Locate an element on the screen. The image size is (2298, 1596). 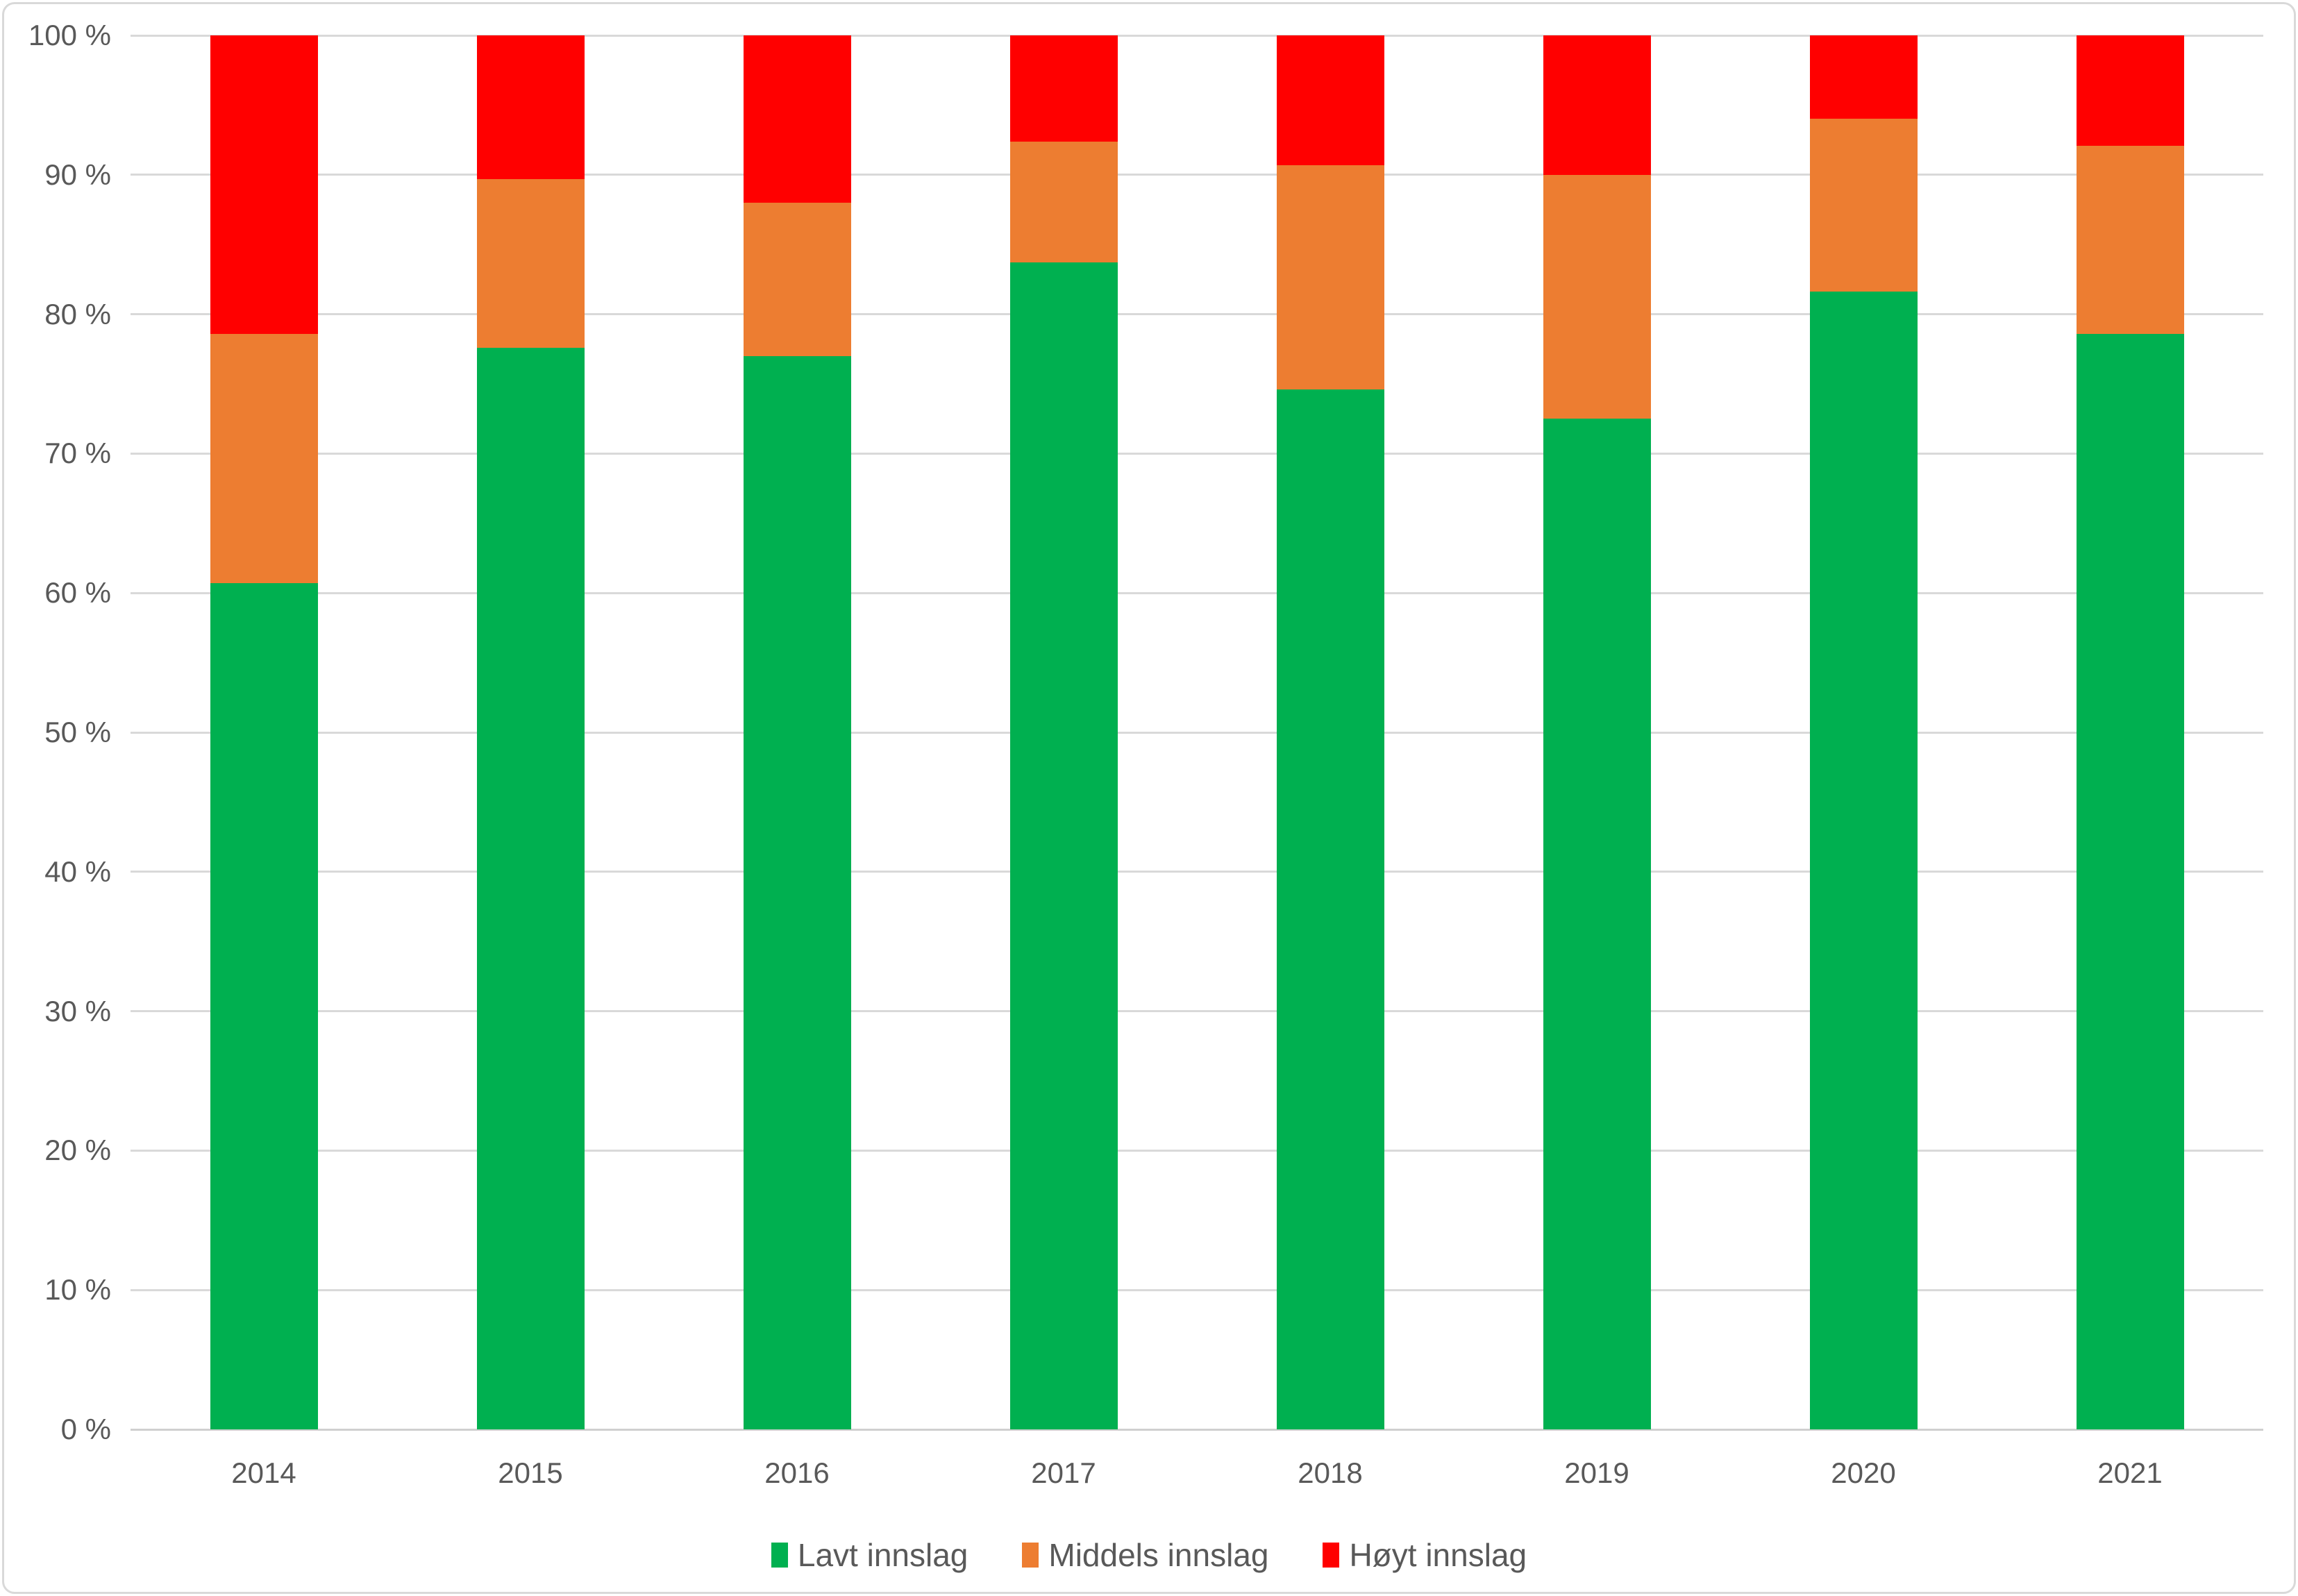
bar-segment-h-yt-innslag-2020 is located at coordinates (1863, 77).